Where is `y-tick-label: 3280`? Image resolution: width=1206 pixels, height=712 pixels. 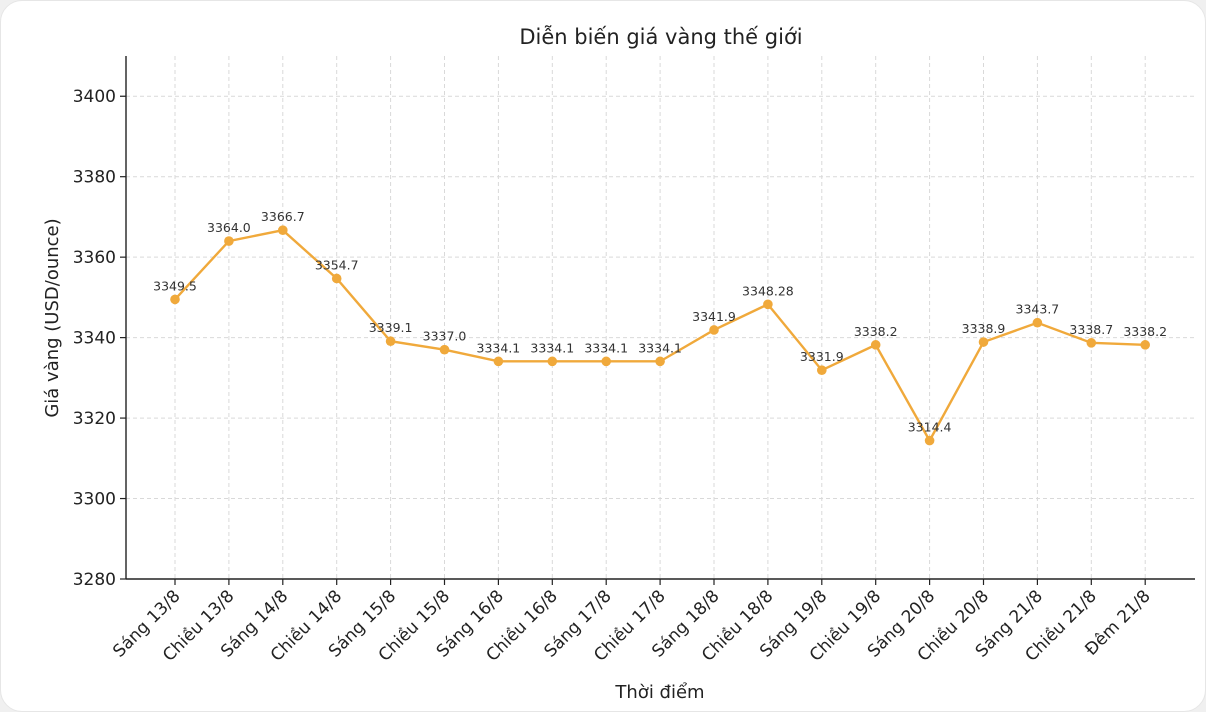
y-tick-label: 3280 is located at coordinates (94, 580).